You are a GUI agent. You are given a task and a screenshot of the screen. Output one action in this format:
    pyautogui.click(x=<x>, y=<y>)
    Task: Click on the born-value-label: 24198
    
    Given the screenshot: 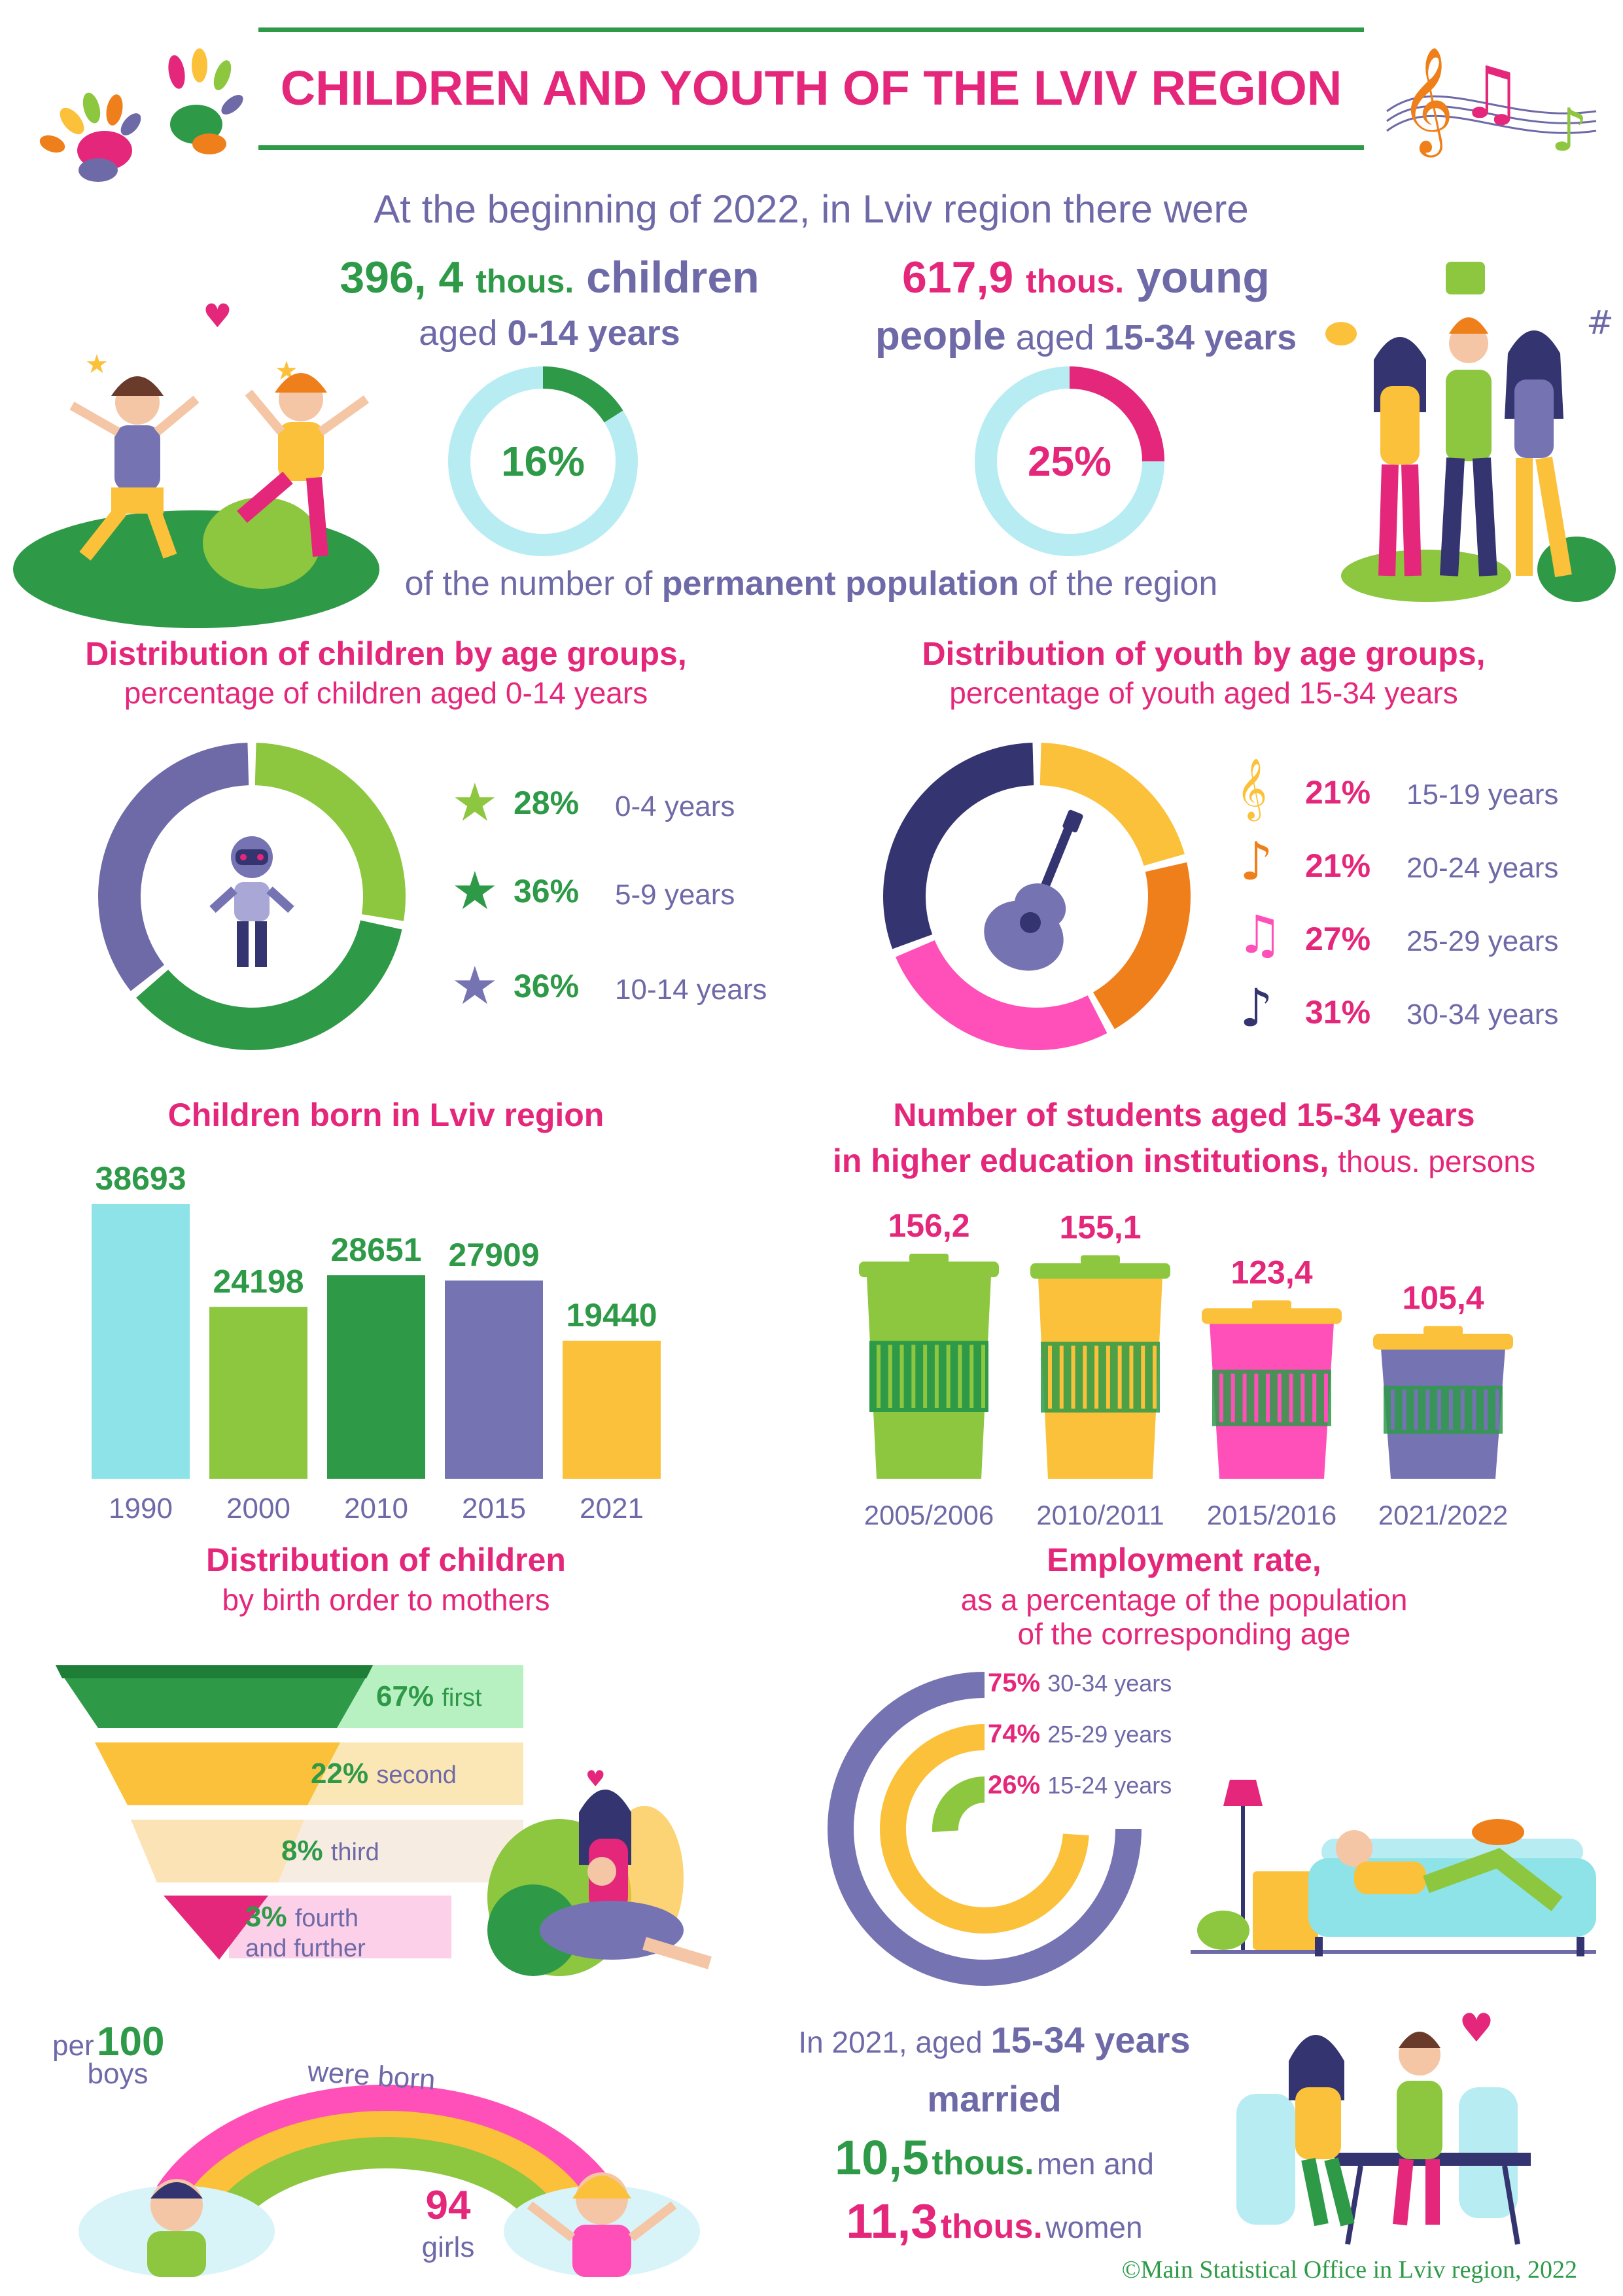 What is the action you would take?
    pyautogui.click(x=258, y=1281)
    